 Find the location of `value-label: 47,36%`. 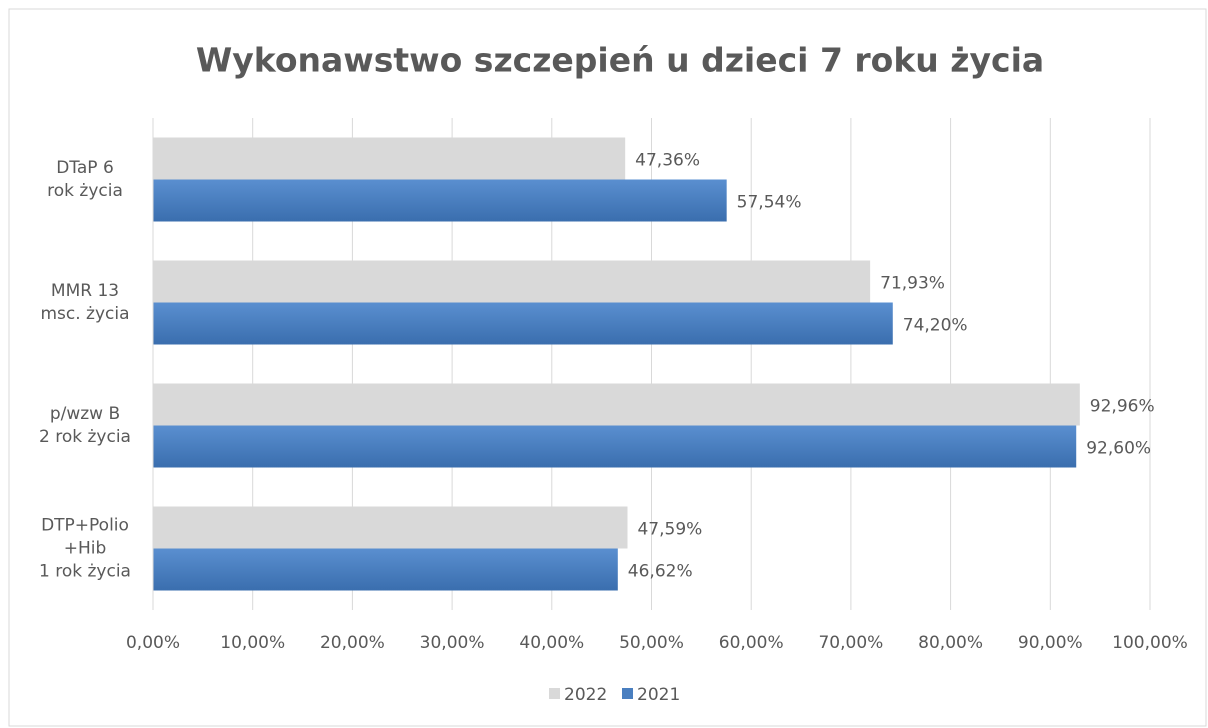

value-label: 47,36% is located at coordinates (667, 161).